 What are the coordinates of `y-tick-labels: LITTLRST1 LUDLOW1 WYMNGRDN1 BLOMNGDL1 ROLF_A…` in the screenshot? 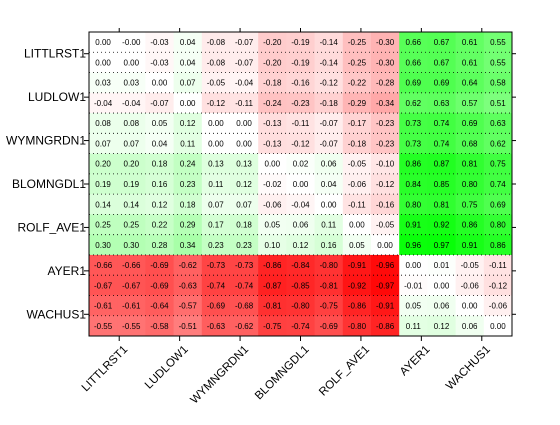 It's located at (46, 184).